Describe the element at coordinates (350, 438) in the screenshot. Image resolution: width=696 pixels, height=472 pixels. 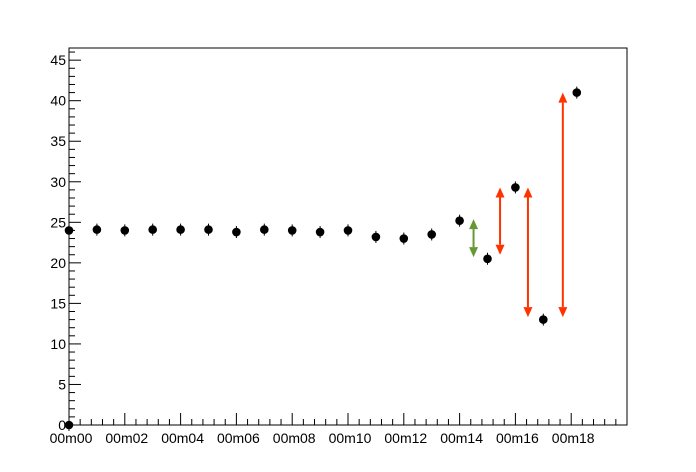
I see `x-tick-label: 00m10` at that location.